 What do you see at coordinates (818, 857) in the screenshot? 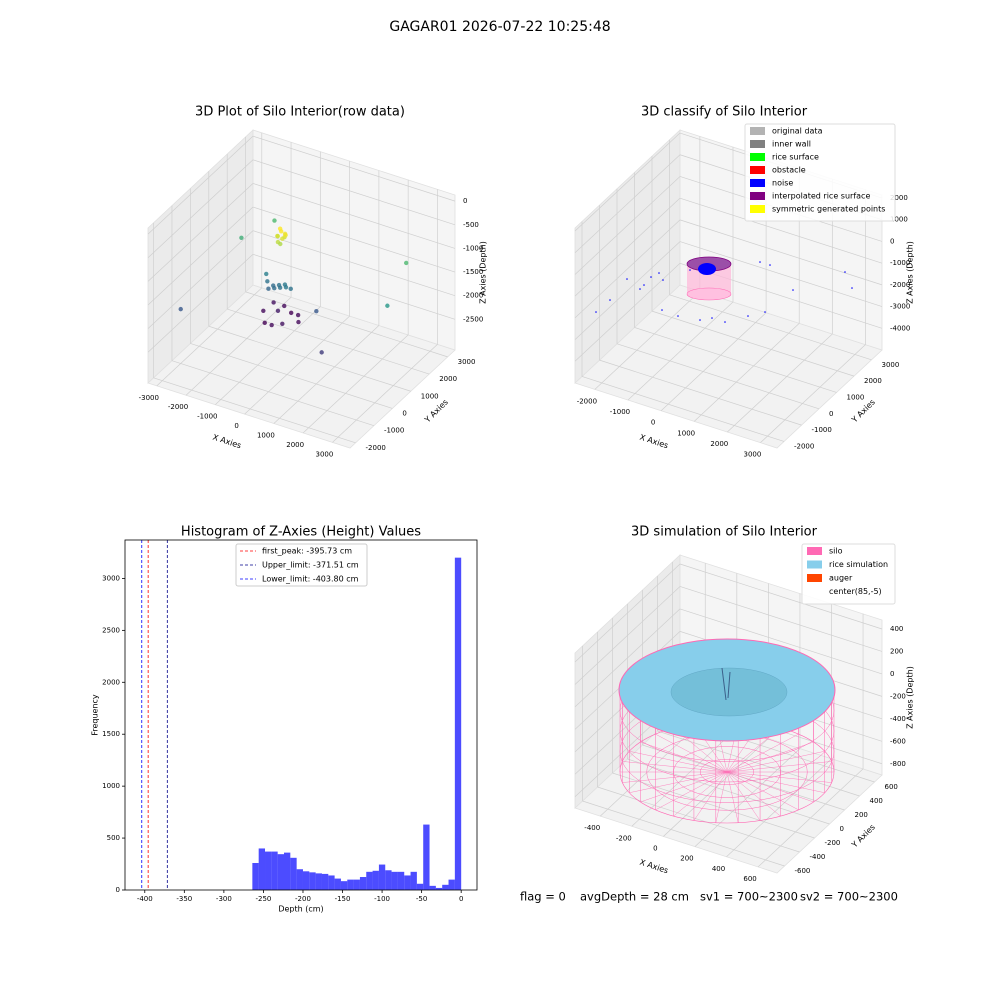
I see `y-tick-label: -400` at bounding box center [818, 857].